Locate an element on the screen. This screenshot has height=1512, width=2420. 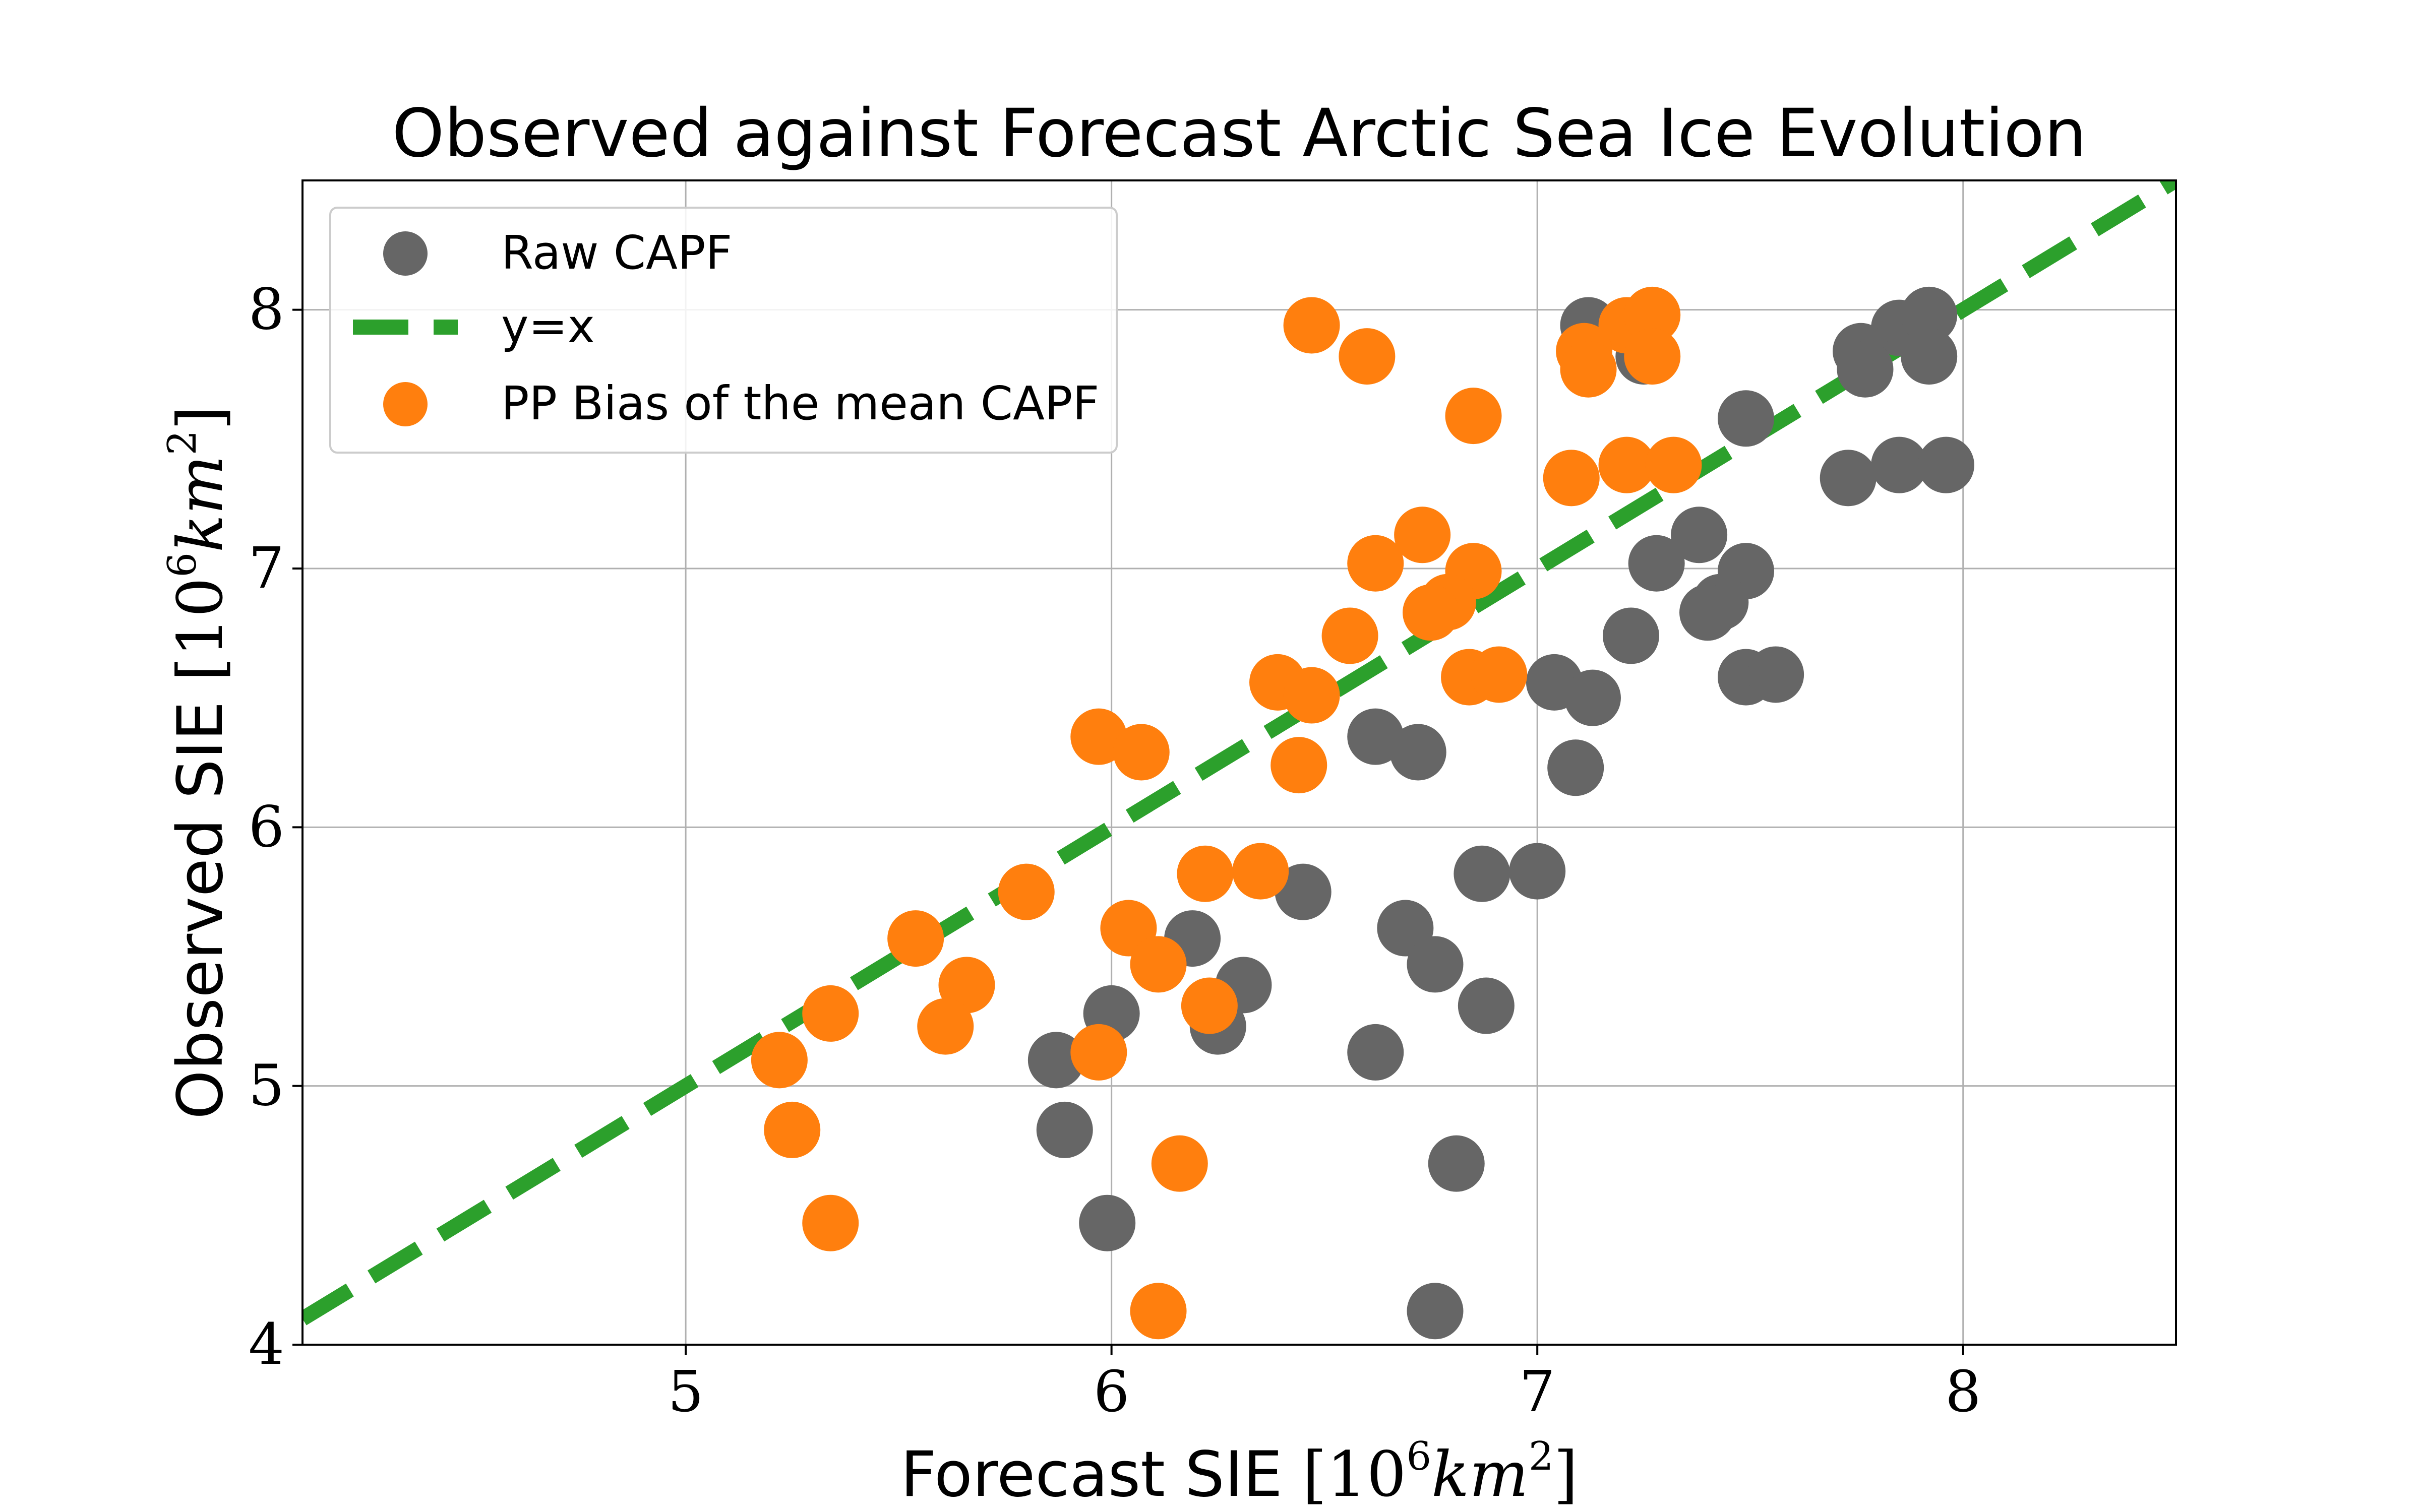
y-tick-labels: 4 5 6 7 8 is located at coordinates (266, 827).